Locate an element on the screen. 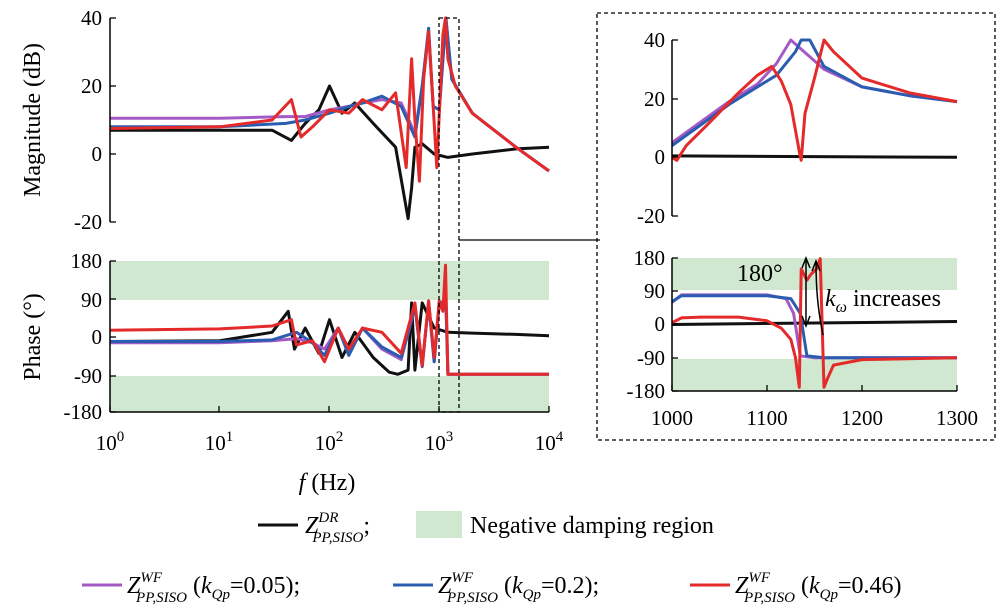  svg-text: 10⁴ is located at coordinates (549, 442).